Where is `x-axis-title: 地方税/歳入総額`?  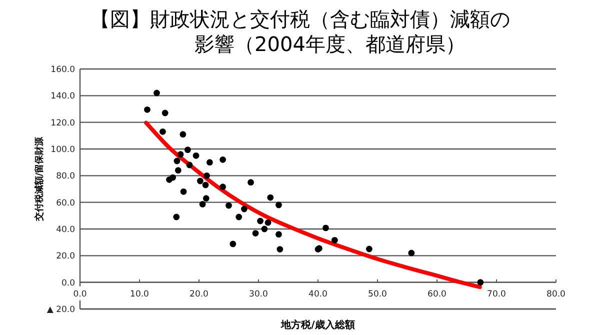 x-axis-title: 地方税/歳入総額 is located at coordinates (317, 325).